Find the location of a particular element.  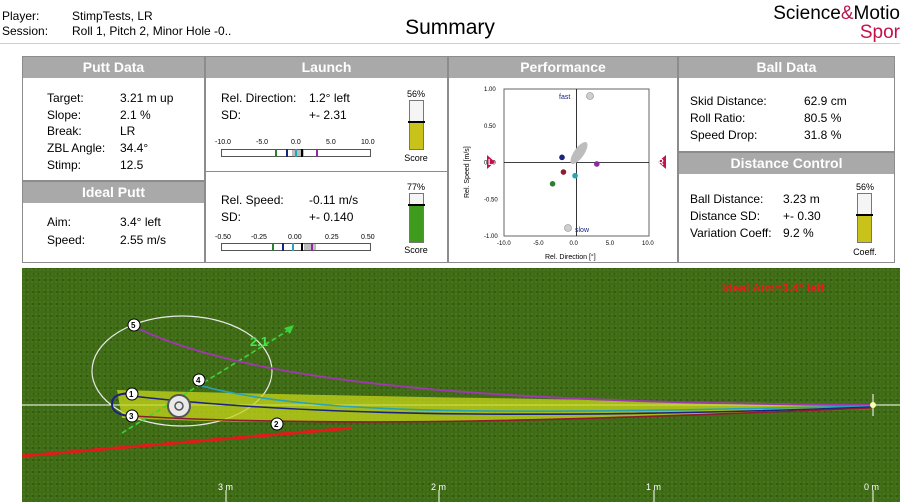

skid-distance-label: Skid Distance: is located at coordinates (728, 101).